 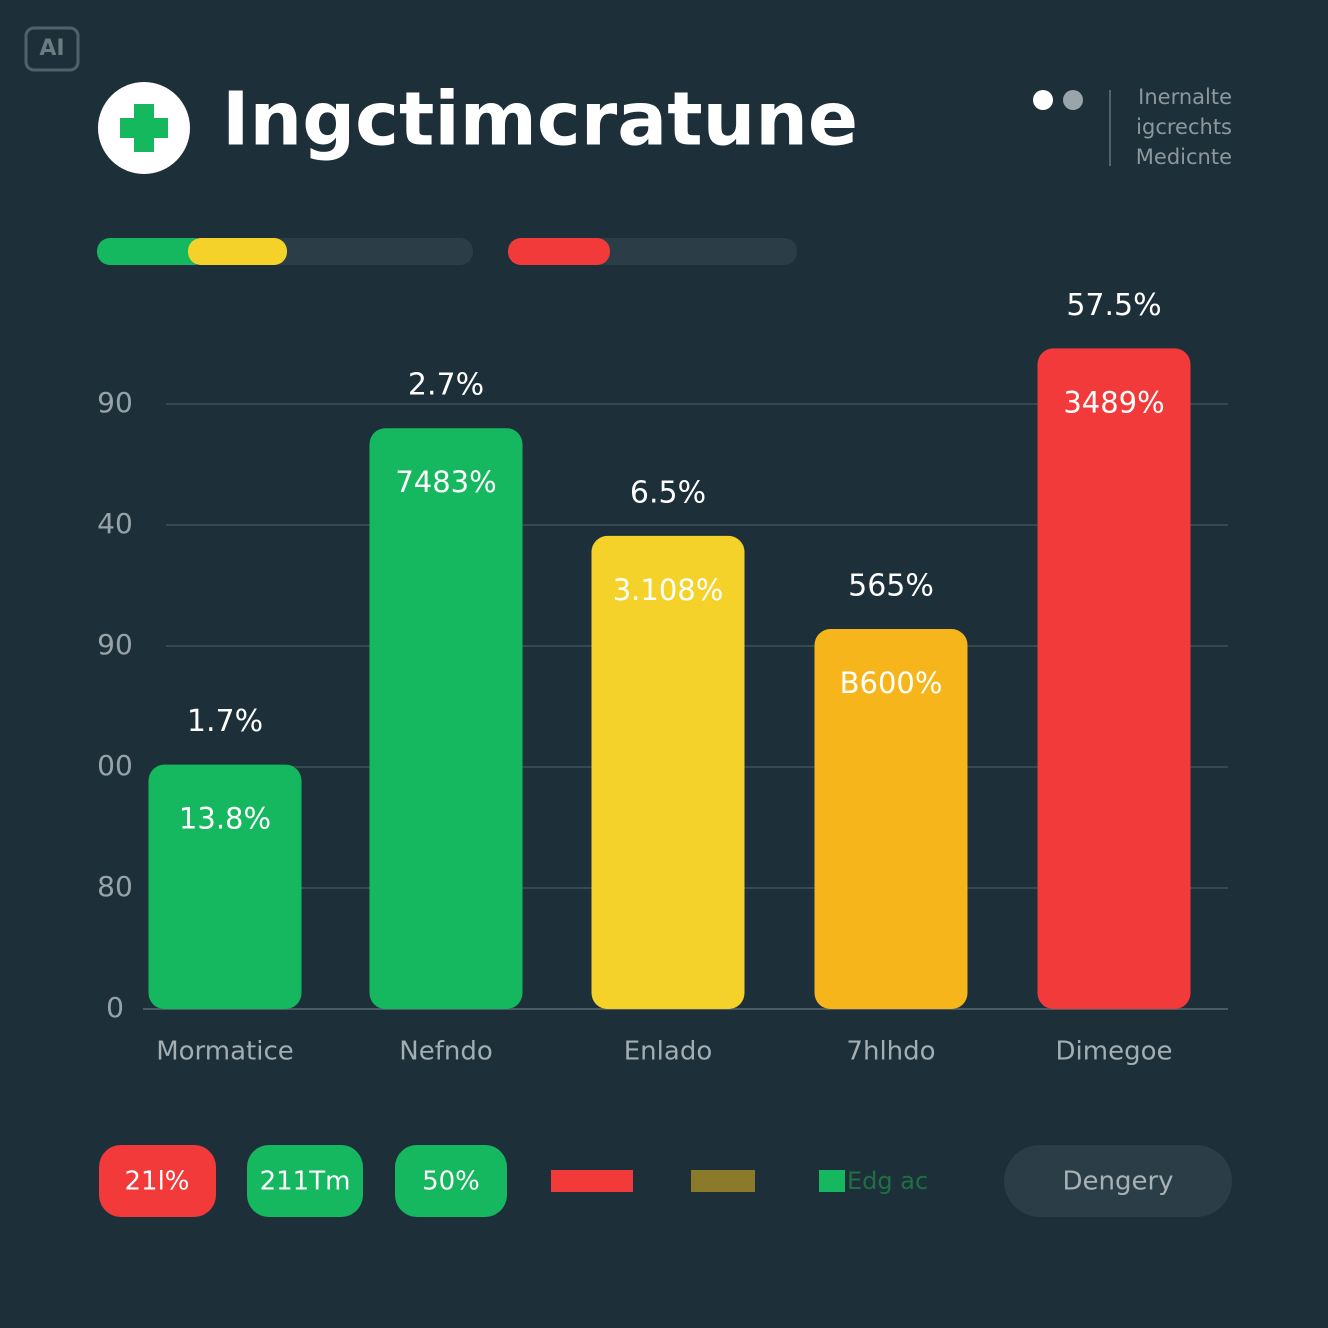 I want to click on y-tick-label: 00, so click(x=115, y=765).